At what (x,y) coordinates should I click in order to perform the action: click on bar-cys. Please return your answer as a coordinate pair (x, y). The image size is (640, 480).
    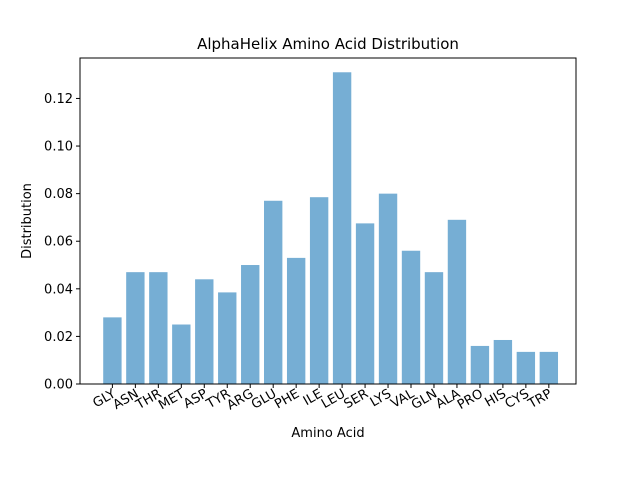
    Looking at the image, I should click on (526, 367).